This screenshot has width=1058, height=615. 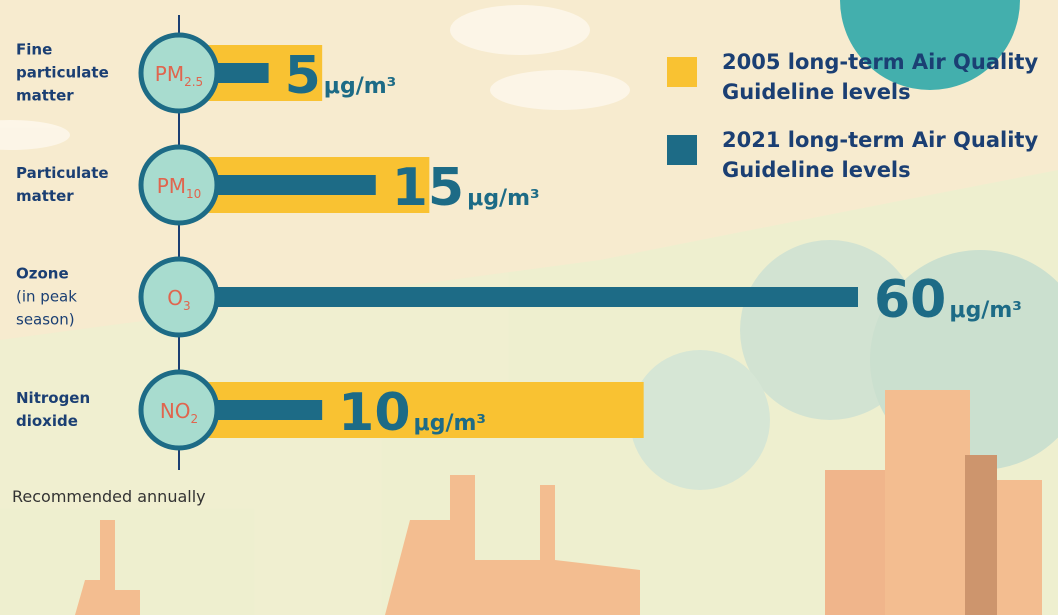 What do you see at coordinates (195, 419) in the screenshot?
I see `symbol-sub: 2` at bounding box center [195, 419].